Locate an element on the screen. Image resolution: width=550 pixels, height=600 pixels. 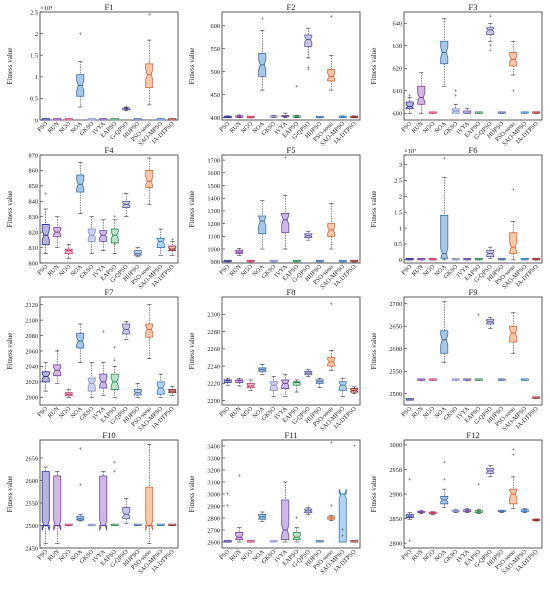
y-tick-label: 2900 is located at coordinates (395, 494).